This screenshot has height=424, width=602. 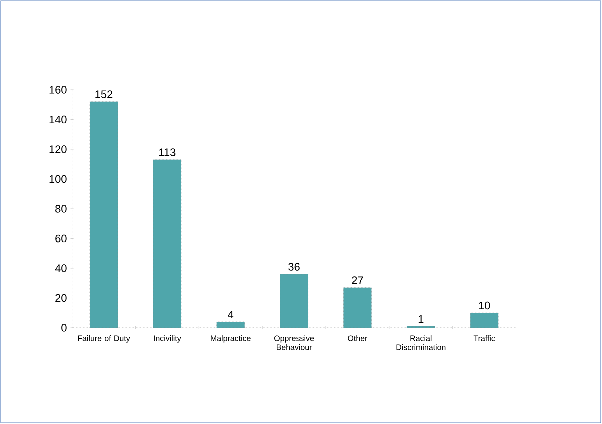 I want to click on y-tick-label: 0, so click(x=64, y=328).